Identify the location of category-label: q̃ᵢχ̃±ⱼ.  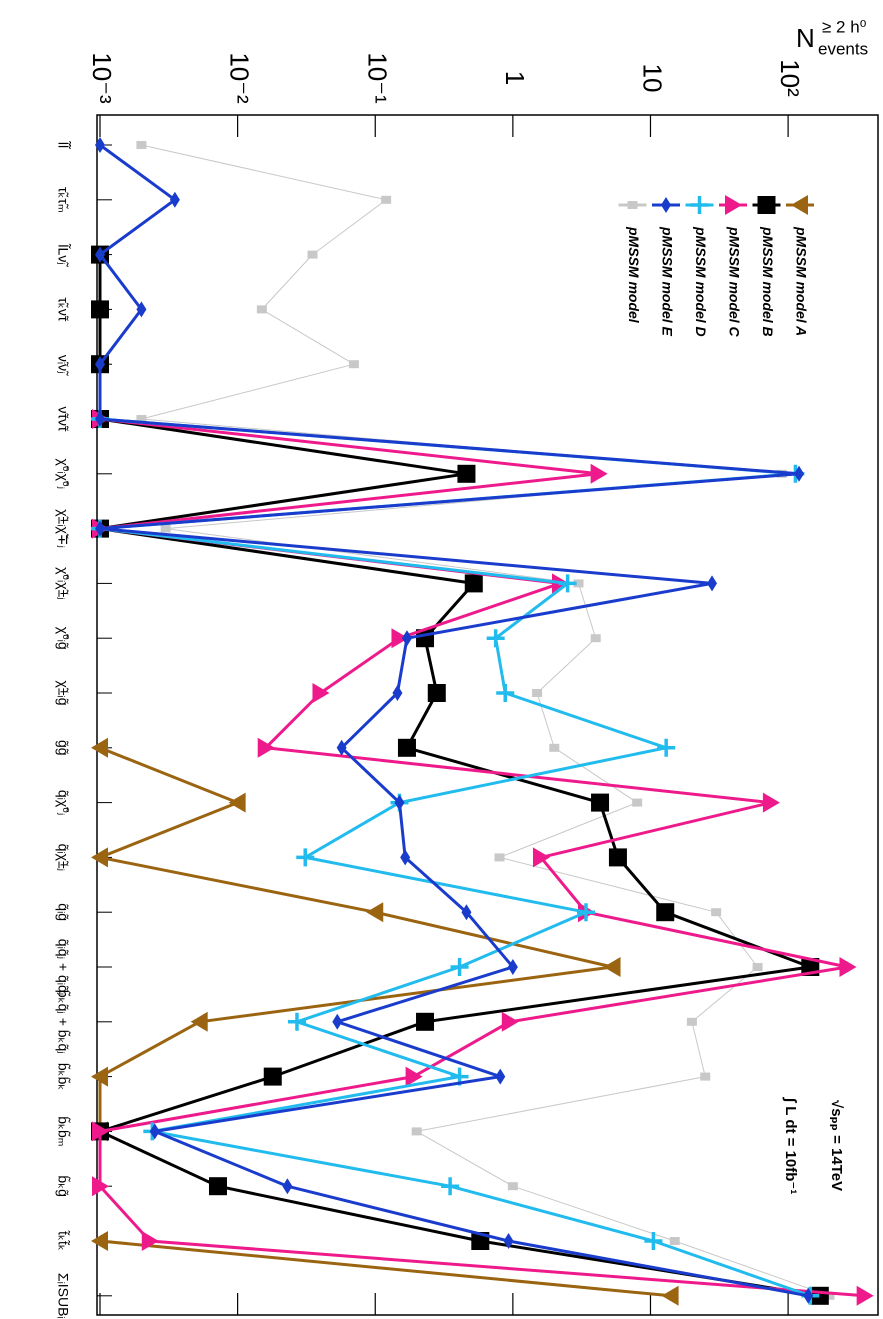
(63, 857).